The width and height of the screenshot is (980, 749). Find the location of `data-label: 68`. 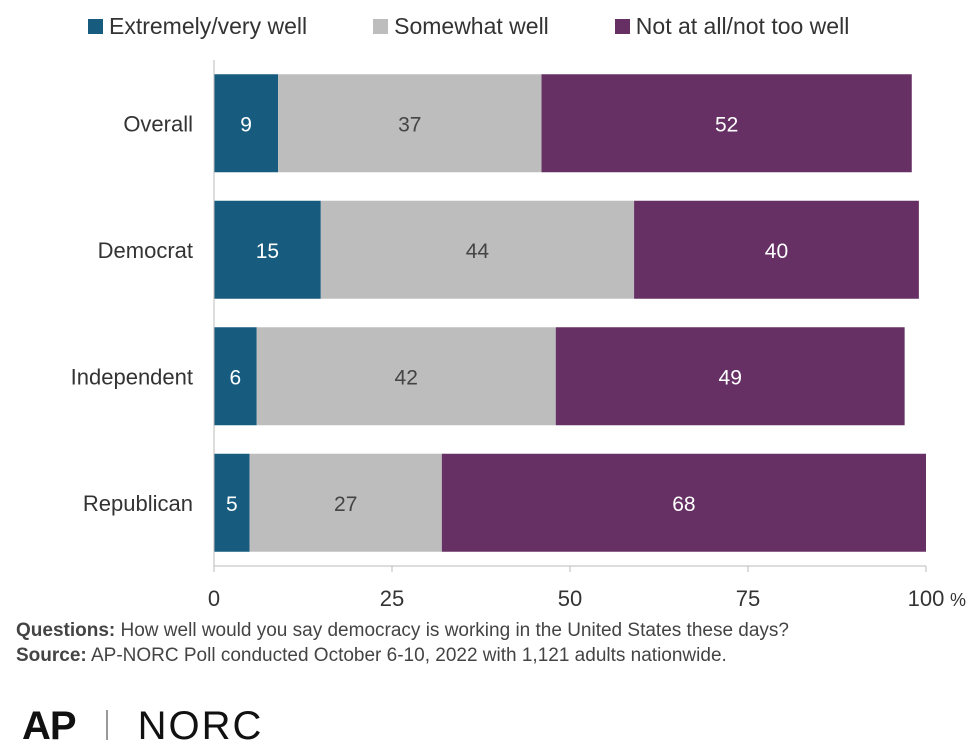

data-label: 68 is located at coordinates (683, 504).